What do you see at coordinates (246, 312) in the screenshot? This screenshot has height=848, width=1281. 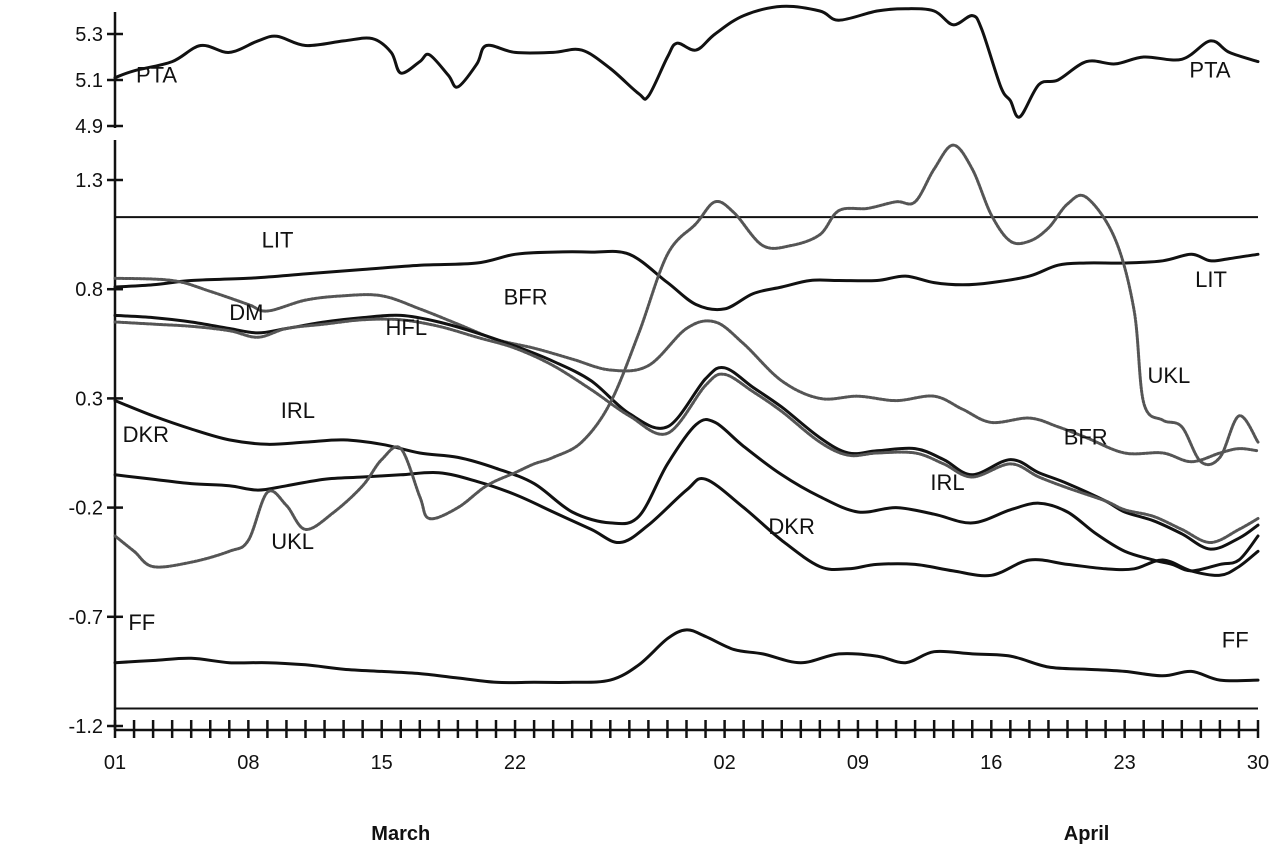 I see `series-label-dm: DM` at bounding box center [246, 312].